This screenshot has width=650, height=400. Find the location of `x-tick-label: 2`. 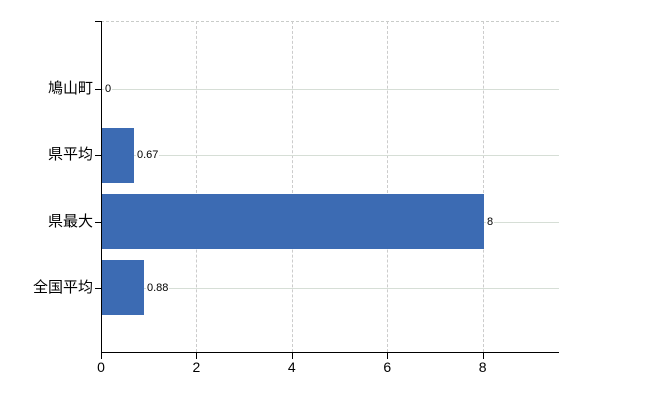

x-tick-label: 2 is located at coordinates (196, 367).